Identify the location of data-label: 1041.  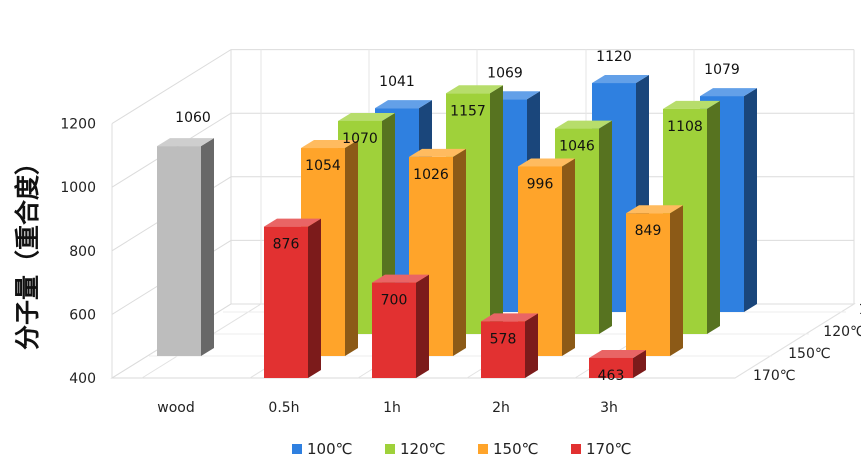
(397, 82).